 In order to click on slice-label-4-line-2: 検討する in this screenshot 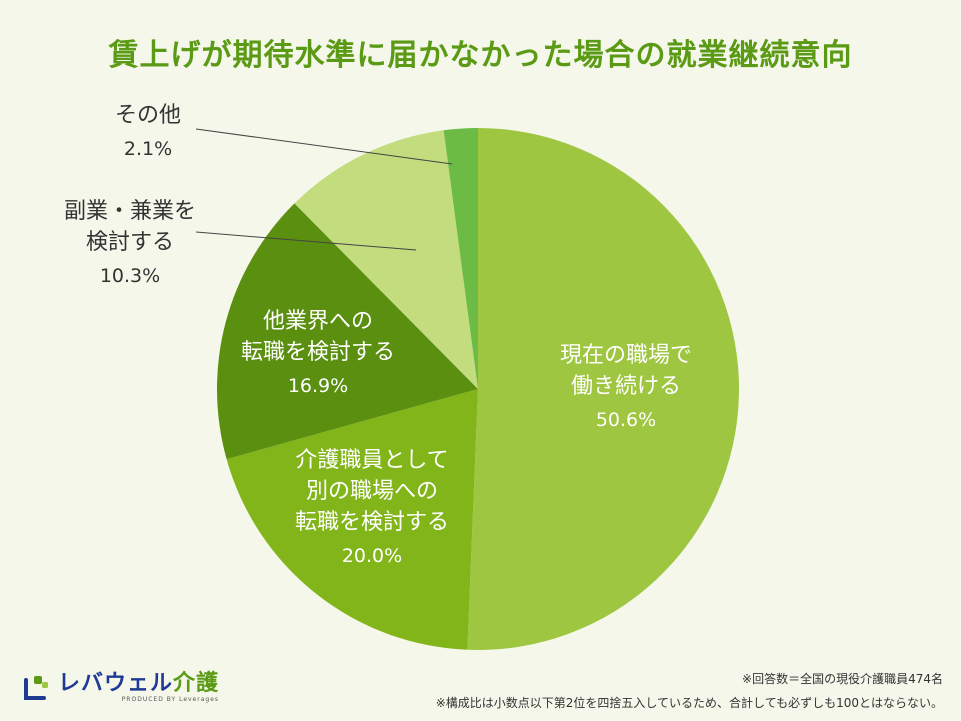, I will do `click(130, 242)`.